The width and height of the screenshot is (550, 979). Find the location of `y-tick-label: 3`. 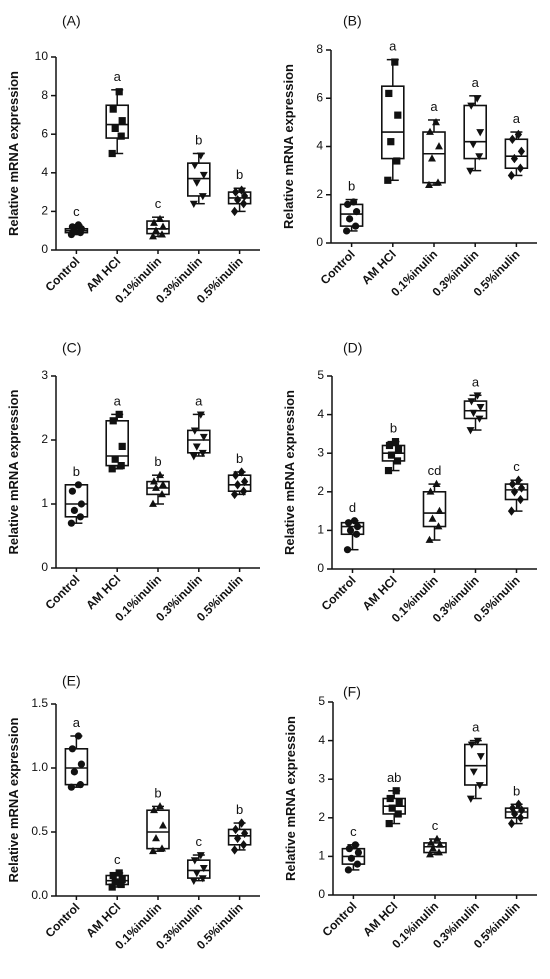

y-tick-label: 3 is located at coordinates (44, 375).